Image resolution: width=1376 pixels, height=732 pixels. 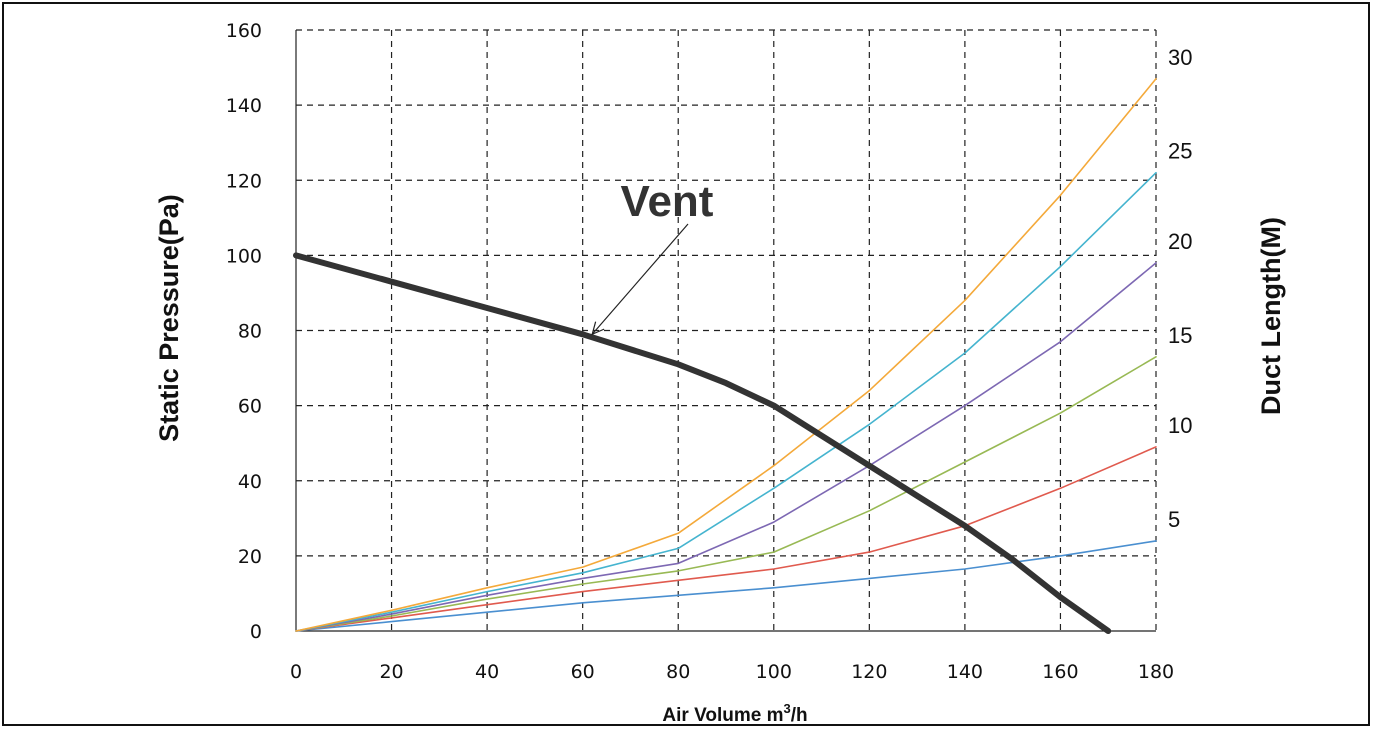 I want to click on duct-length-label: 5, so click(x=1174, y=519).